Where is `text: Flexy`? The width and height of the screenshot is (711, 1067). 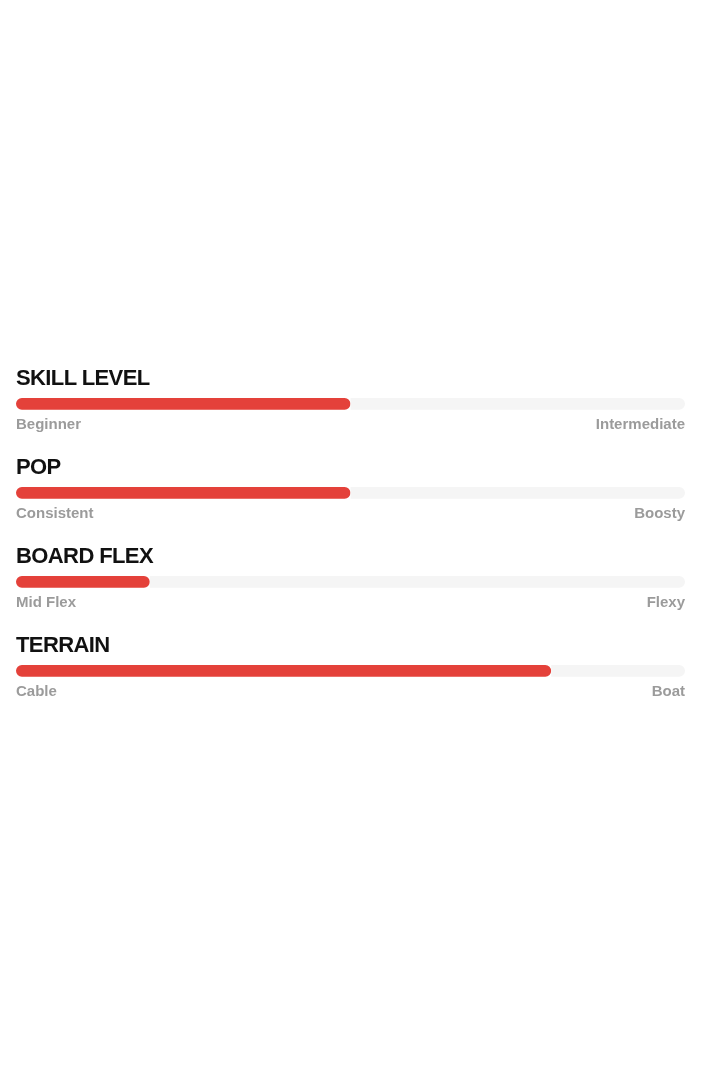
text: Flexy is located at coordinates (665, 602).